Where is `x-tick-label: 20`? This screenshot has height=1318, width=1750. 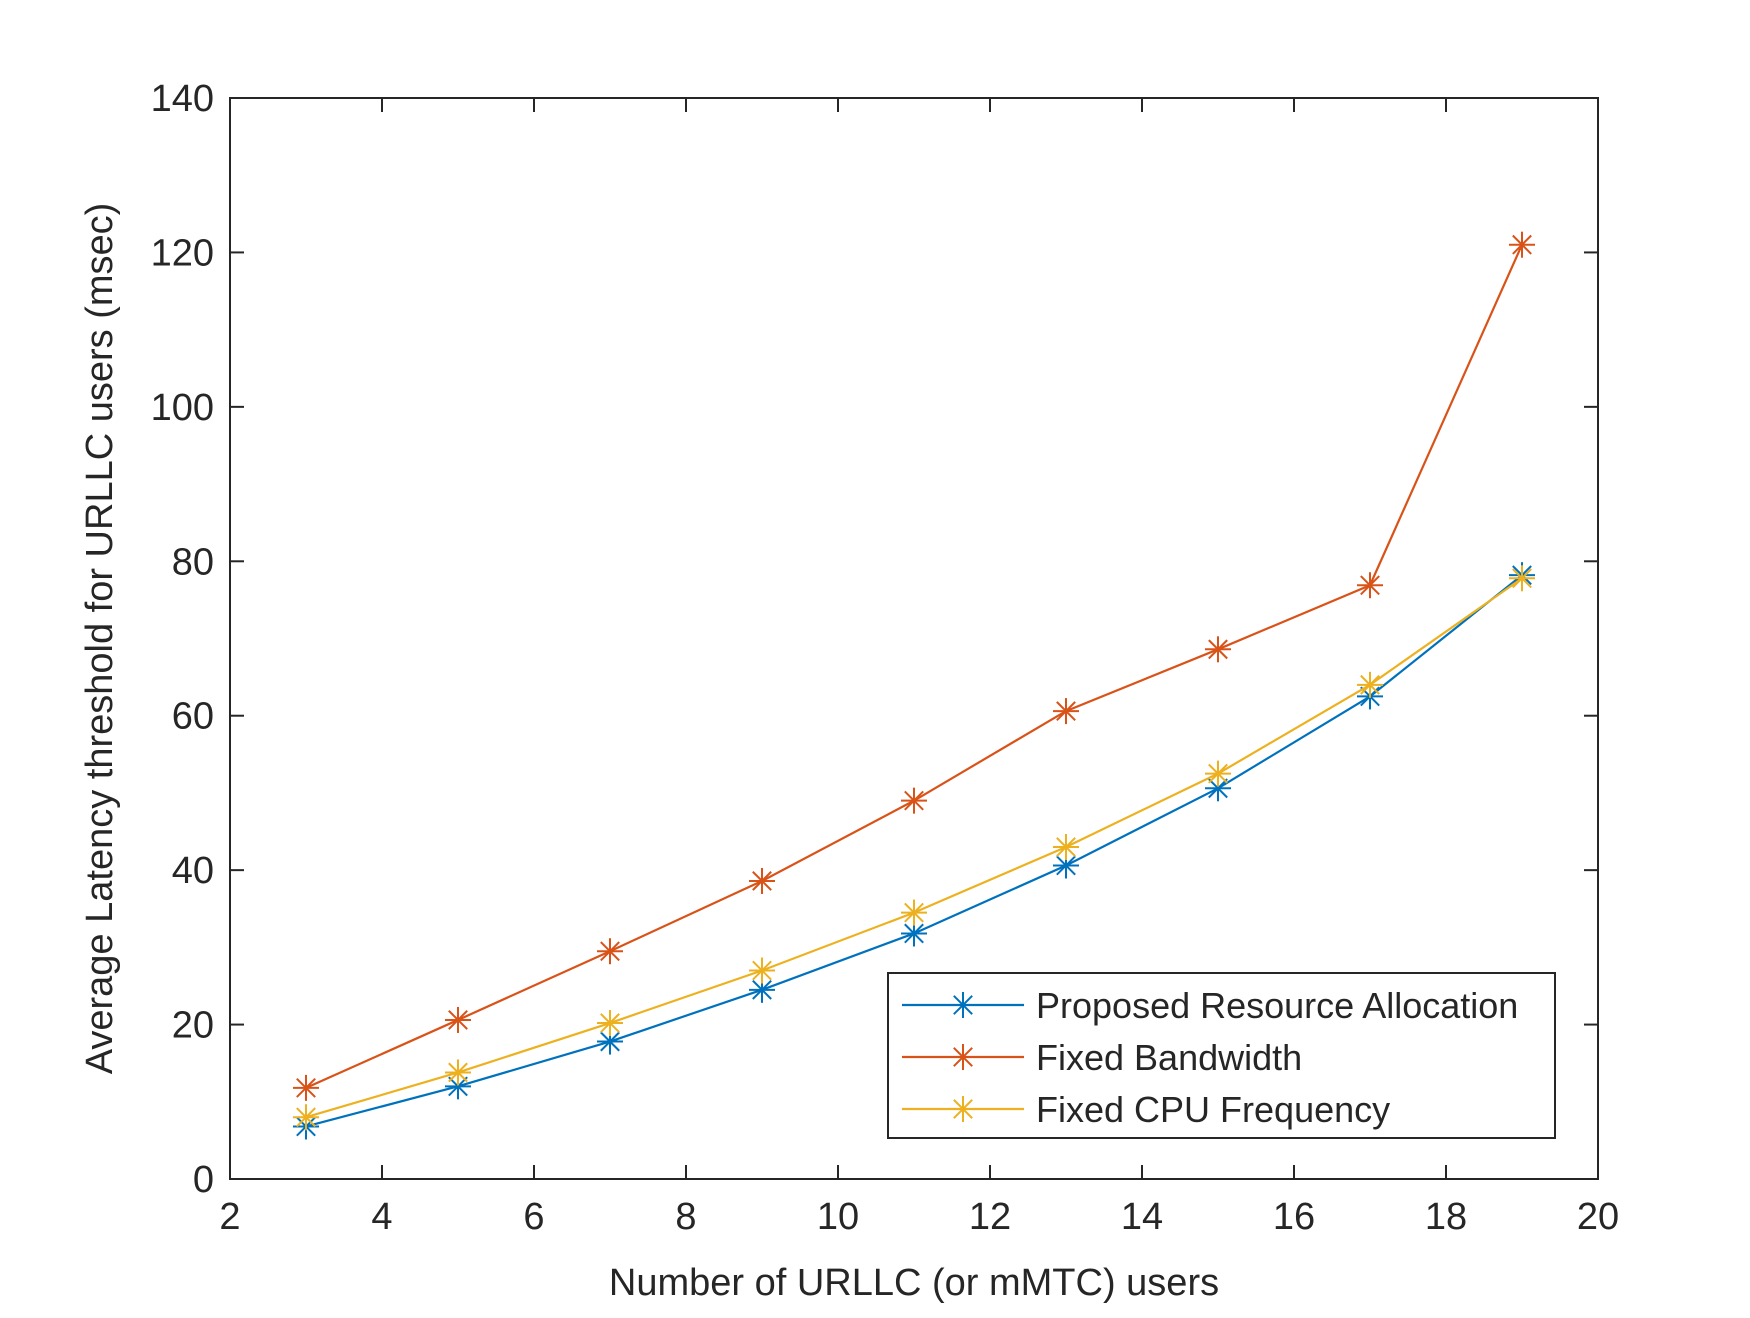
x-tick-label: 20 is located at coordinates (1598, 1217).